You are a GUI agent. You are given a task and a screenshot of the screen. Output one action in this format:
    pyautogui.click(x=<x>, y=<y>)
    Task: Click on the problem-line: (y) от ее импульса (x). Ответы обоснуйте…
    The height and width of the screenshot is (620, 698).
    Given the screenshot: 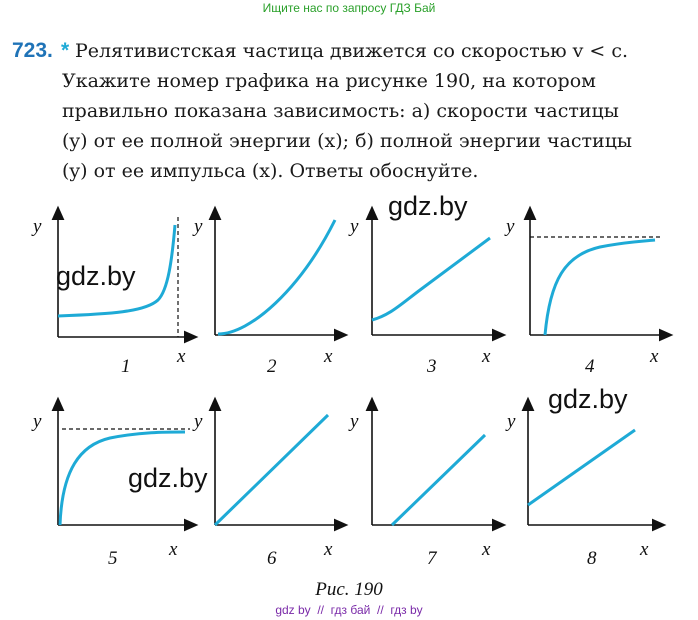 What is the action you would take?
    pyautogui.click(x=270, y=171)
    